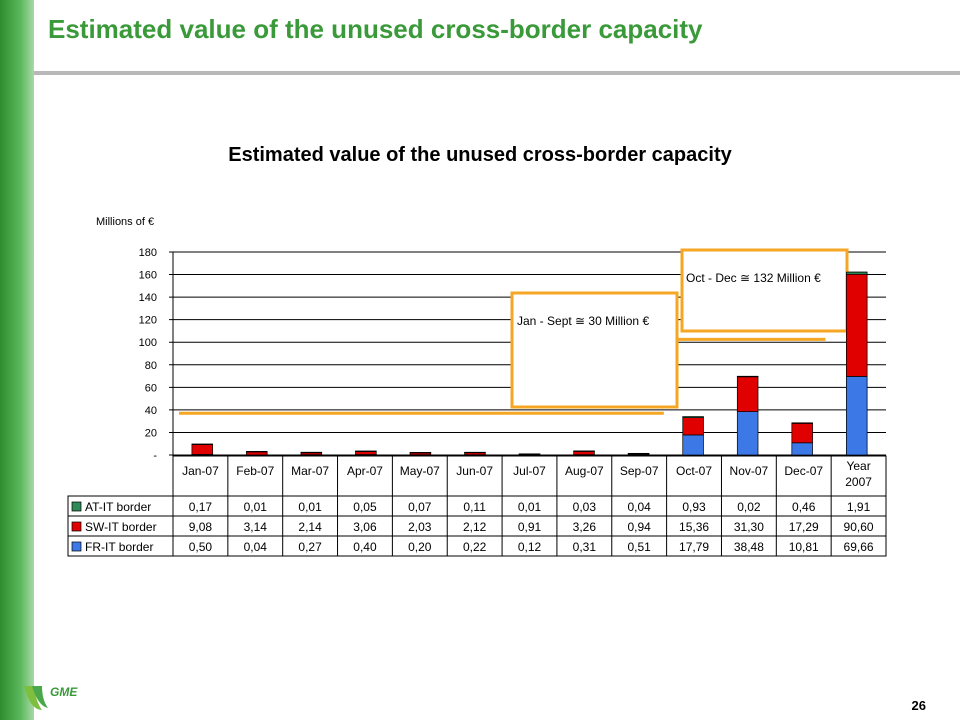 The width and height of the screenshot is (960, 720). I want to click on page-number: 26, so click(918, 705).